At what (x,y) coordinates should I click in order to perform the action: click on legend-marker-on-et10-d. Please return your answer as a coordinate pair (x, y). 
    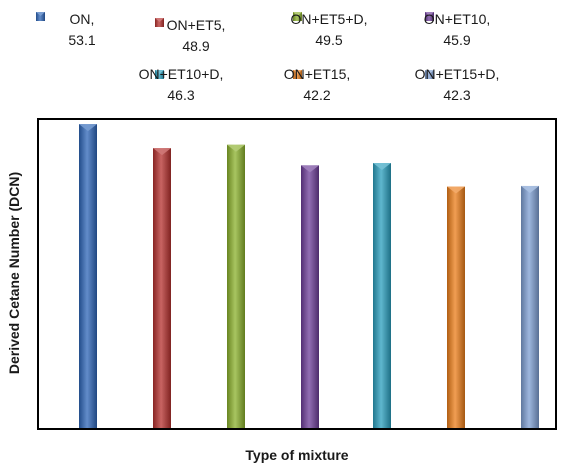
    Looking at the image, I should click on (159, 74).